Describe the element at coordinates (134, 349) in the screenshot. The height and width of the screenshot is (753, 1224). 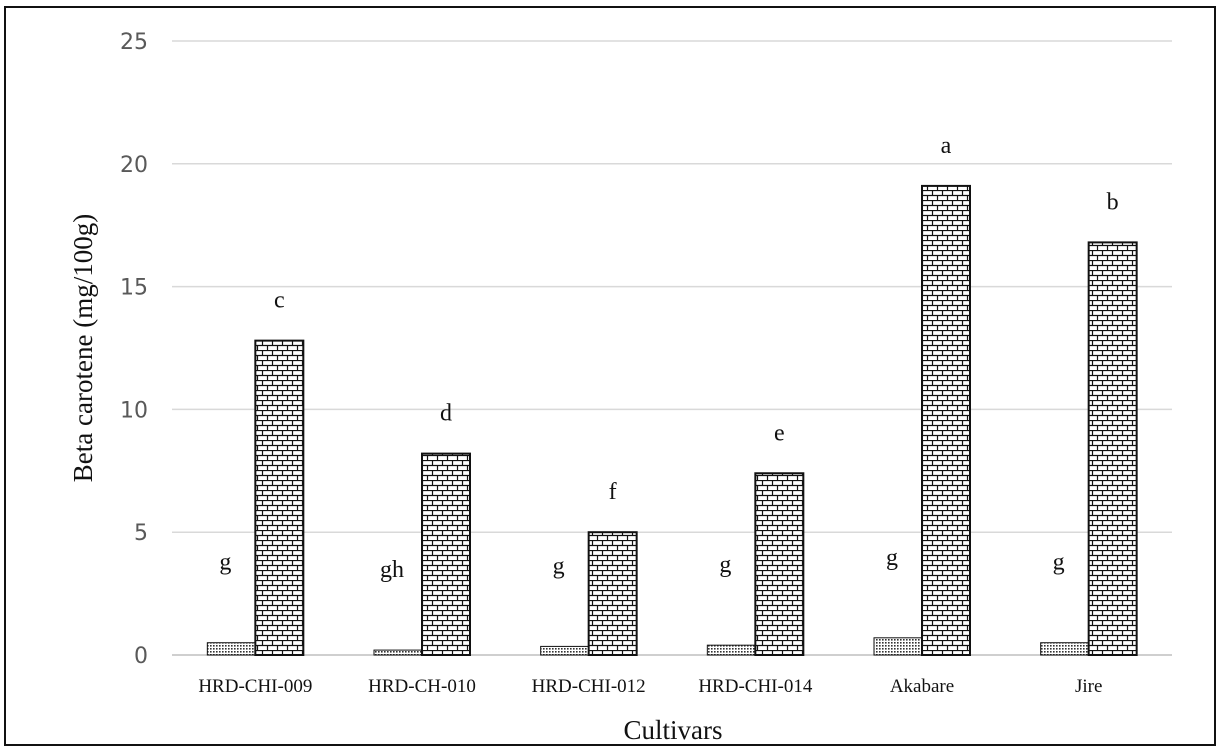
I see `y-axis-ticks: 0 5 10 15 20 25` at that location.